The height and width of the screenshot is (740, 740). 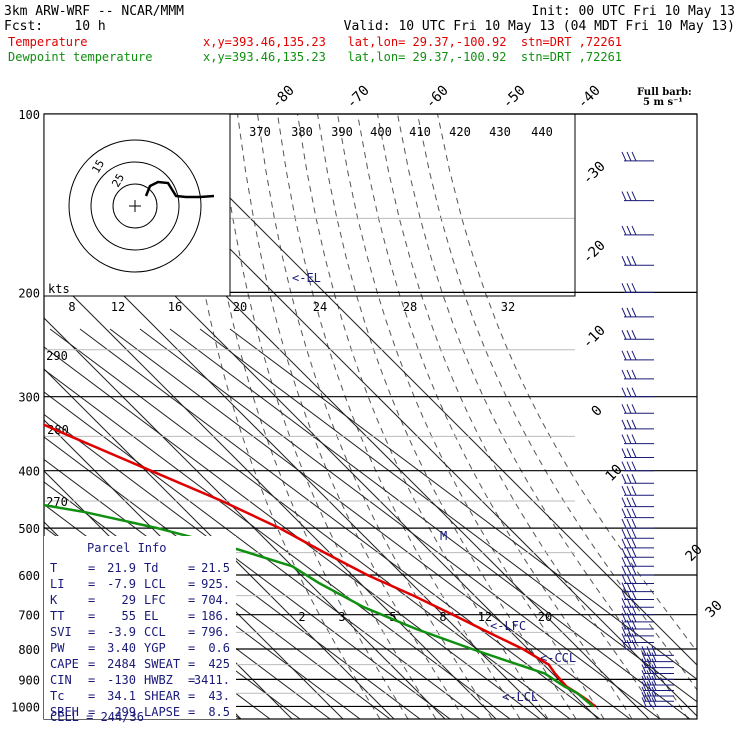 I want to click on parcel-value: 55, so click(x=129, y=616).